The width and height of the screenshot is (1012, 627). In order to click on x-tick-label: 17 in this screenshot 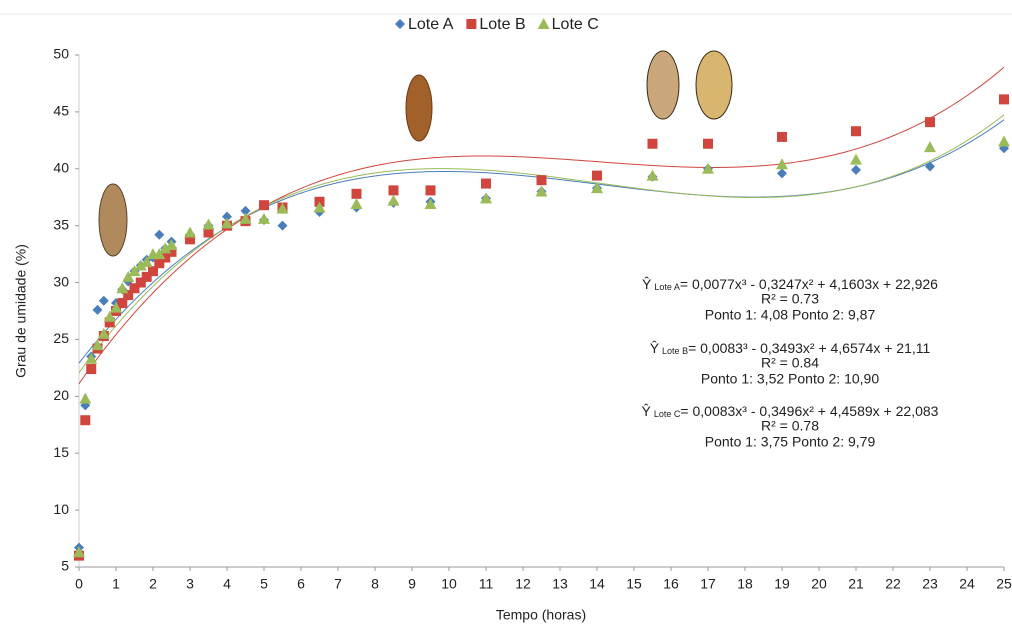, I will do `click(708, 584)`.